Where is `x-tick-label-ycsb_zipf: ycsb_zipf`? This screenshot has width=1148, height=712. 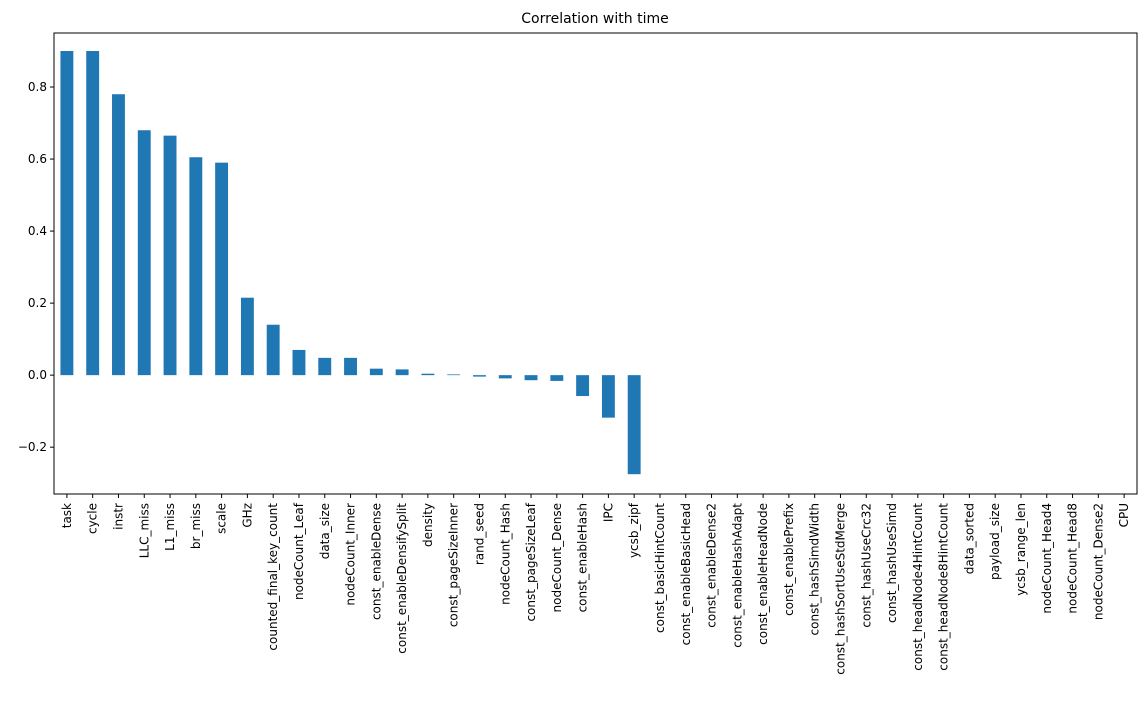 x-tick-label-ycsb_zipf: ycsb_zipf is located at coordinates (634, 530).